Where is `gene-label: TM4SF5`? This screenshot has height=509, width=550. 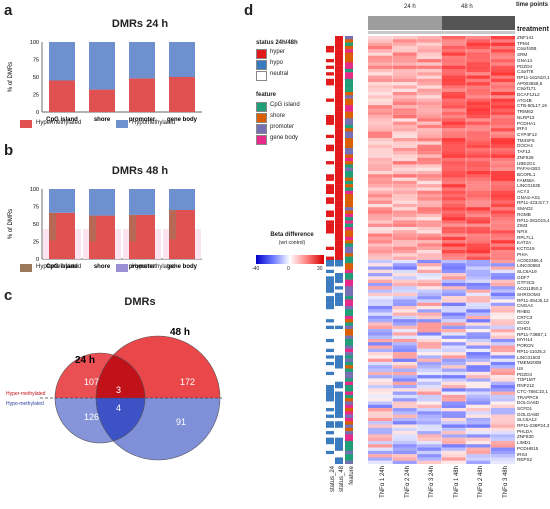 gene-label: TM4SF5 is located at coordinates (526, 140).